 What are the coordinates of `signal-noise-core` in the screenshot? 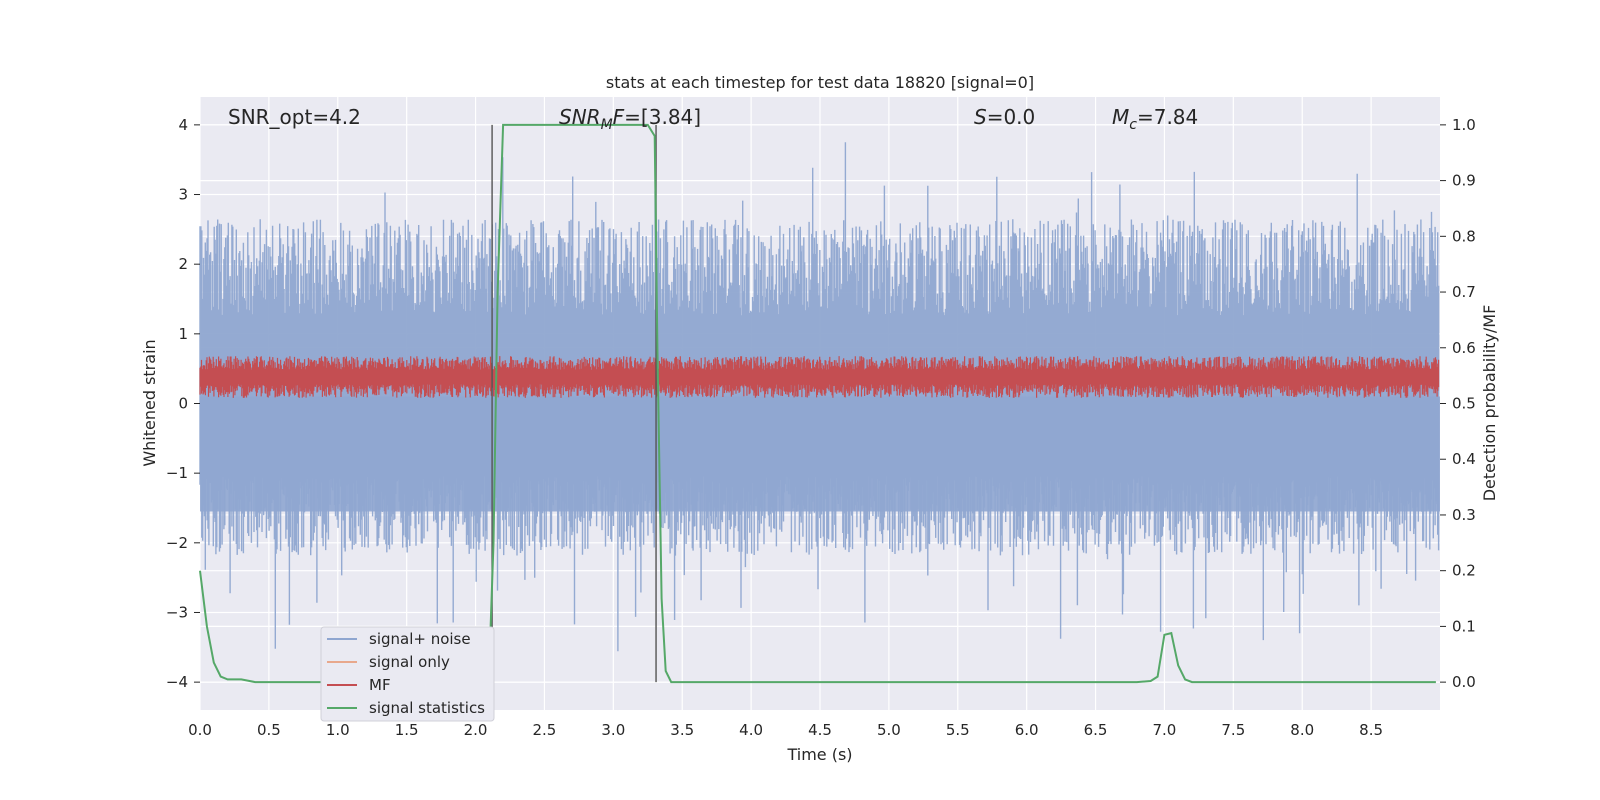 It's located at (820, 454).